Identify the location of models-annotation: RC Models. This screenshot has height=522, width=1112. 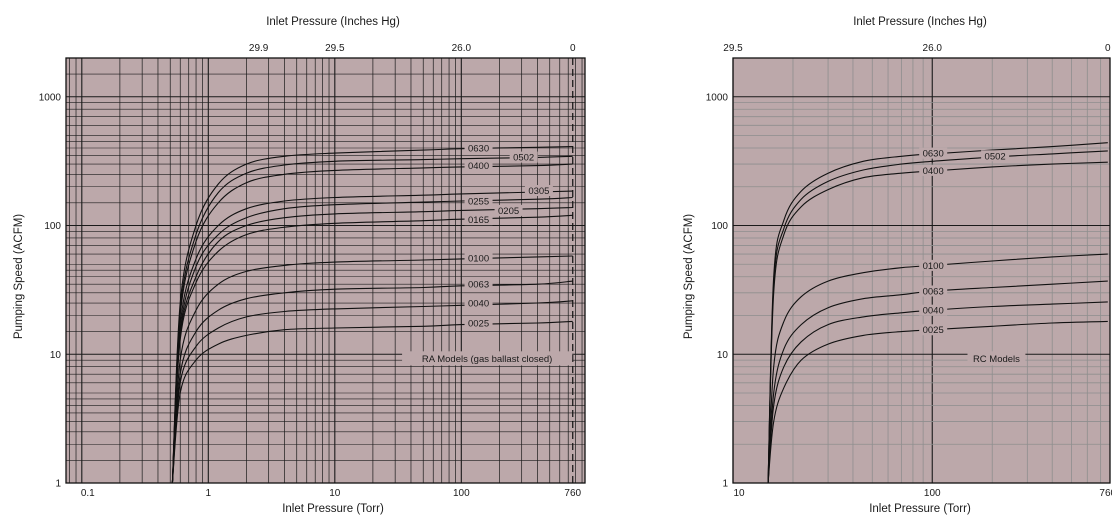
(996, 359).